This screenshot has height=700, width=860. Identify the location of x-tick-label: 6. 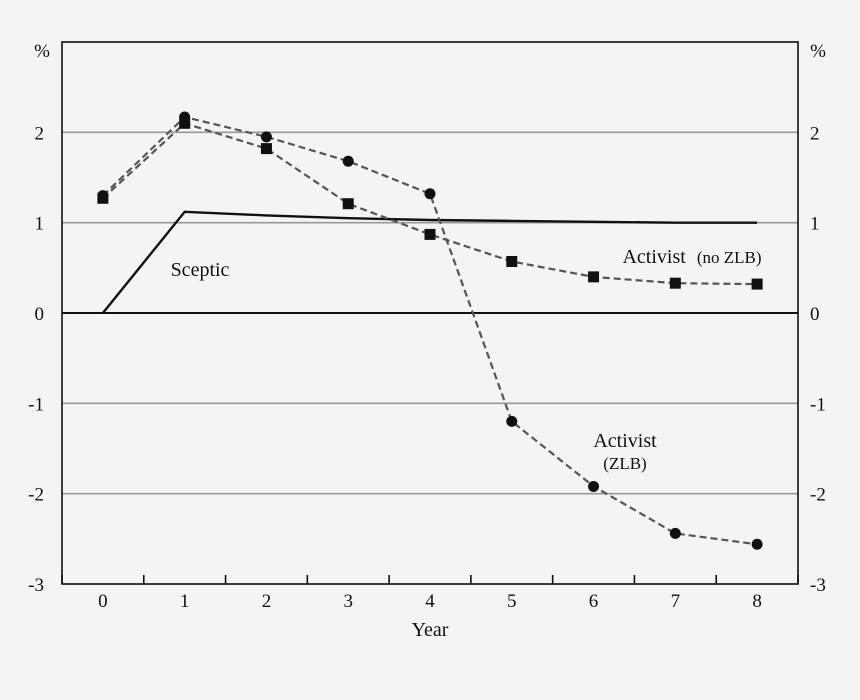
(594, 601).